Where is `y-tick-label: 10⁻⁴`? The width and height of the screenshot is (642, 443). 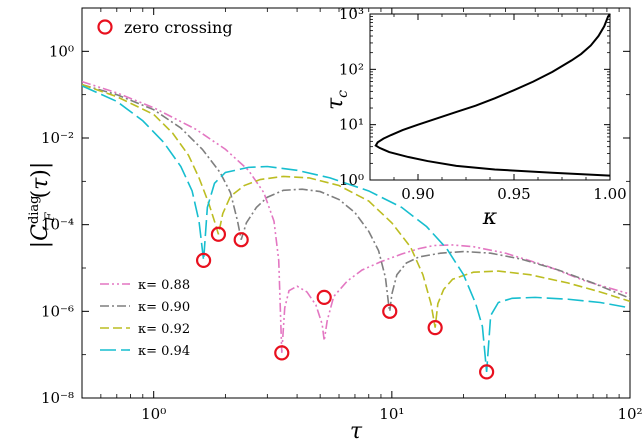
y-tick-label: 10⁻⁴ is located at coordinates (57, 225).